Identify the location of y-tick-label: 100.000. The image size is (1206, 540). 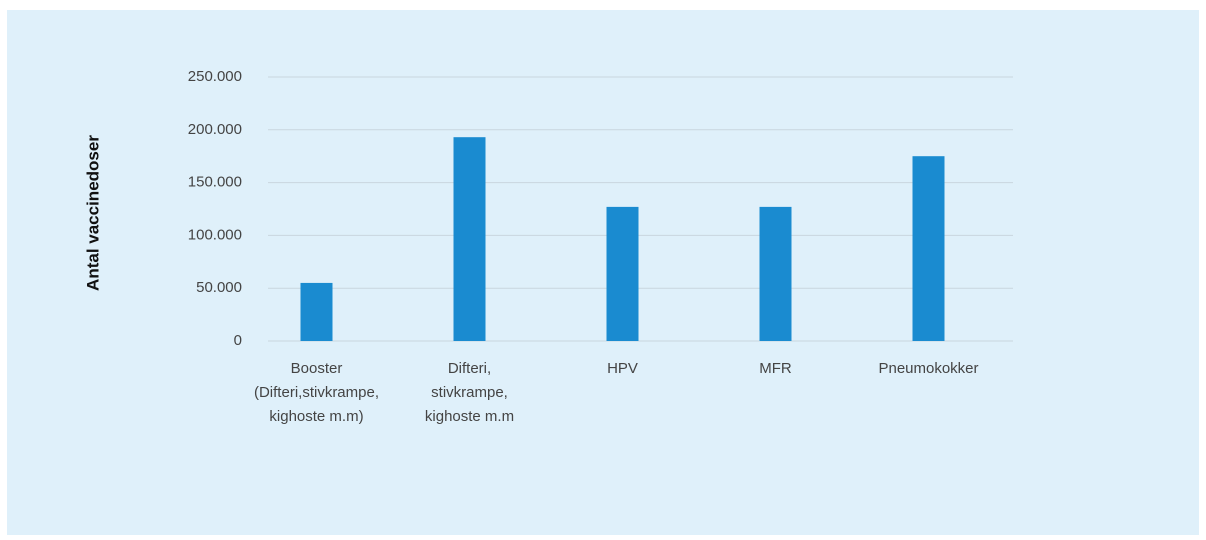
(215, 234).